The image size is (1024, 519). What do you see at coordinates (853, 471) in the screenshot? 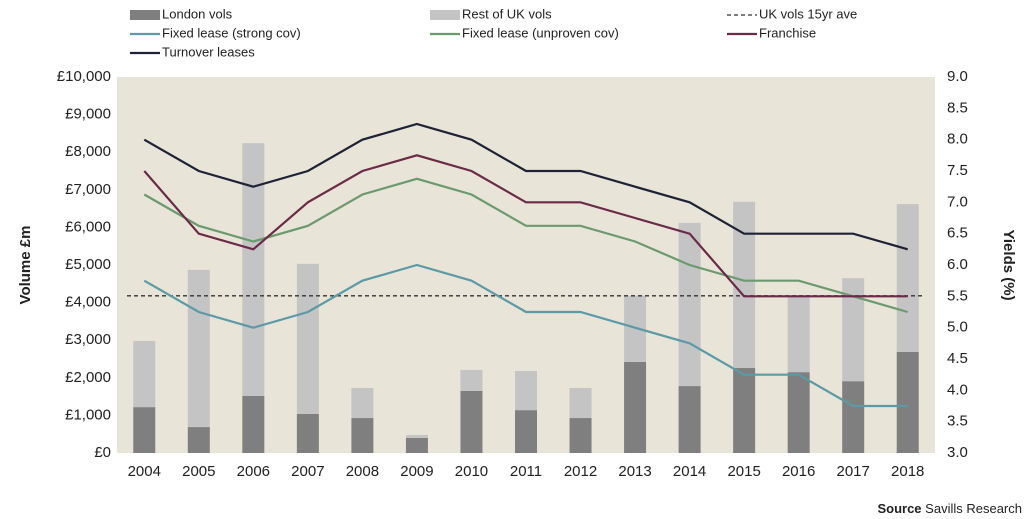
I see `x-tick-label: 2017` at bounding box center [853, 471].